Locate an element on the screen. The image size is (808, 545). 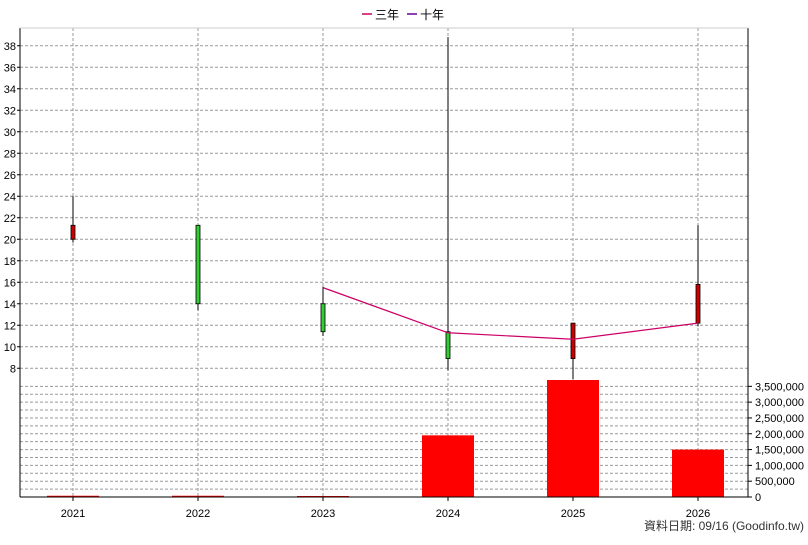
category-tick-label: 2026 is located at coordinates (698, 514).